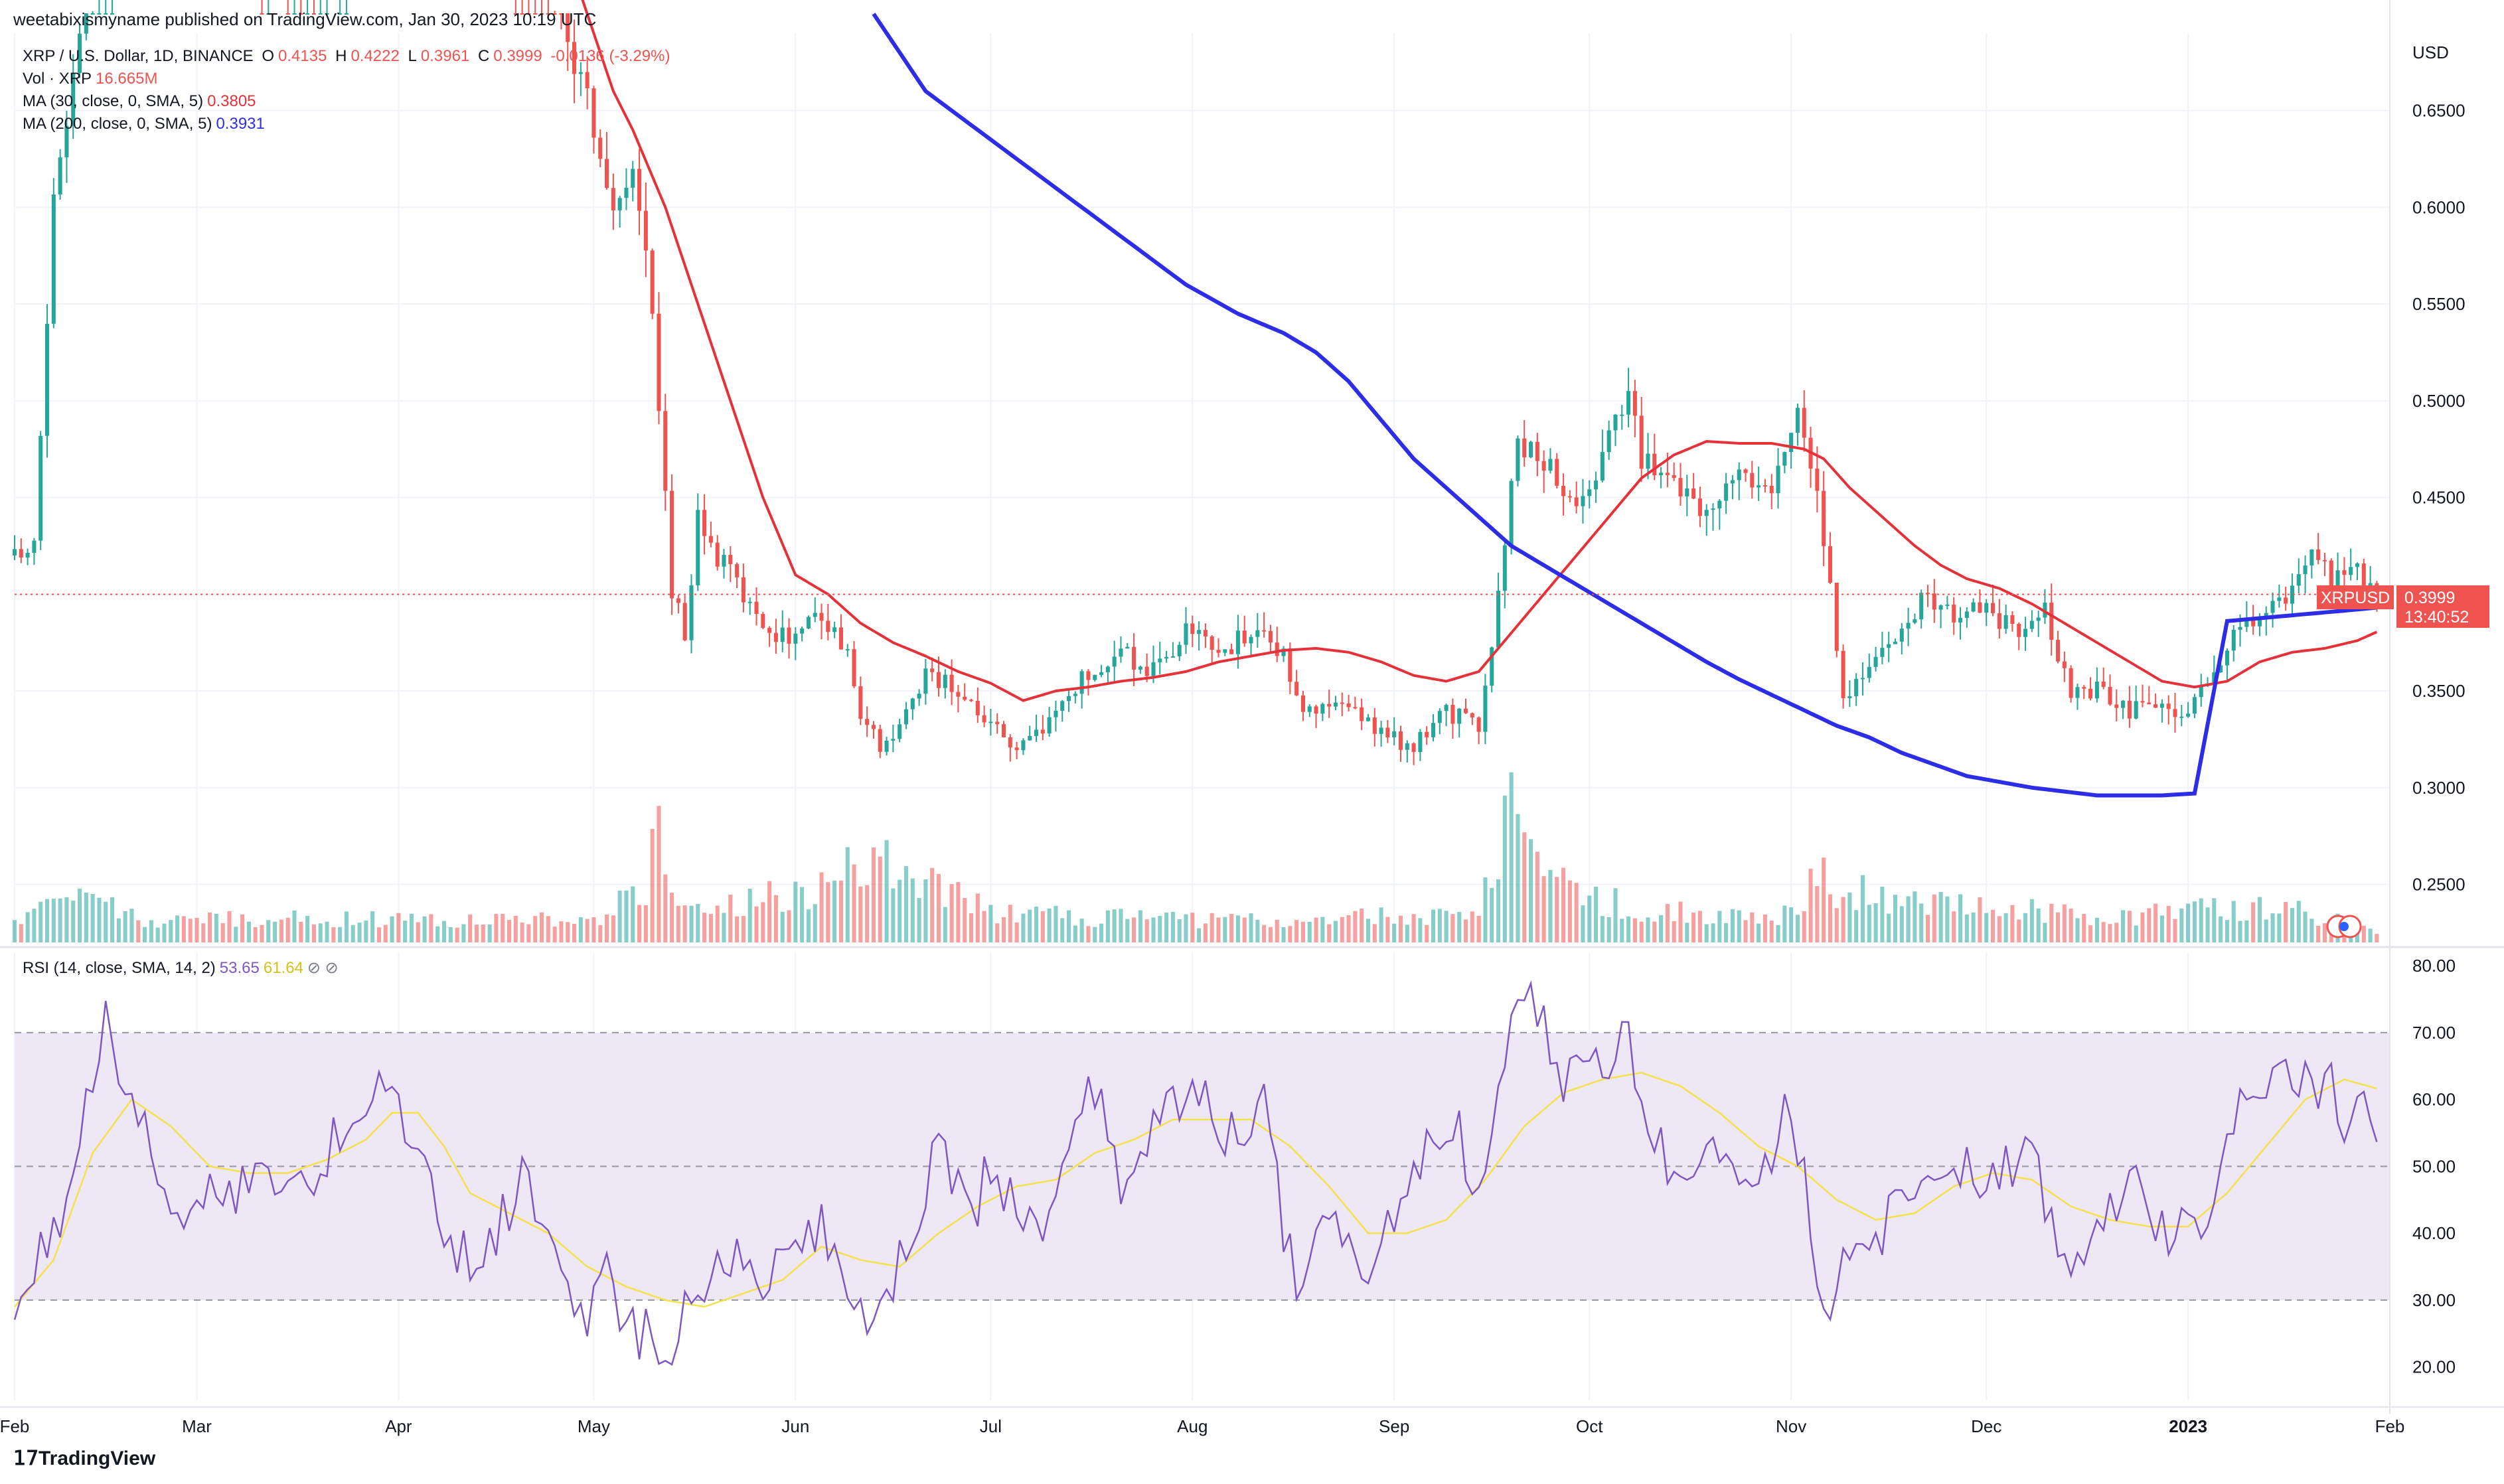  What do you see at coordinates (2403, 606) in the screenshot?
I see `price-badge: XRPUSD 0.3999 13:40:52` at bounding box center [2403, 606].